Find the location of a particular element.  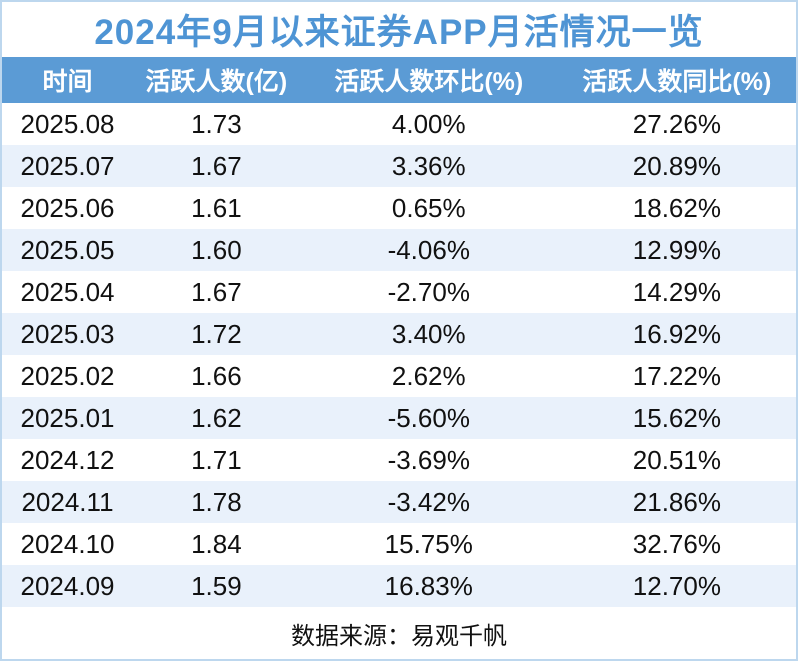

cell-date: 2025.06 is located at coordinates (67, 207).